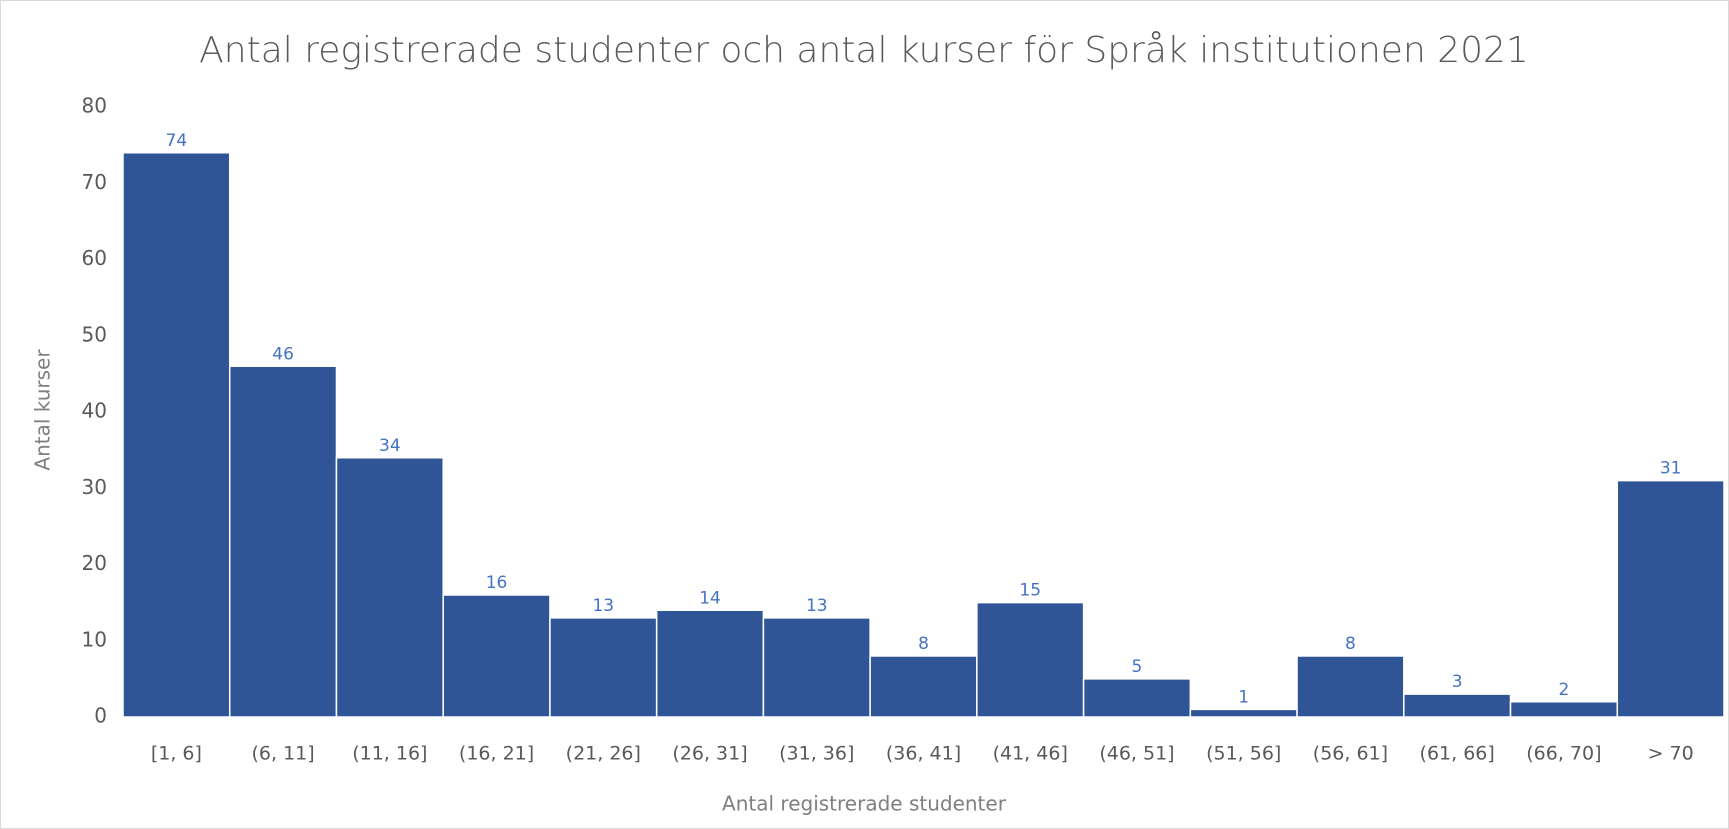  I want to click on data-label: 34, so click(390, 446).